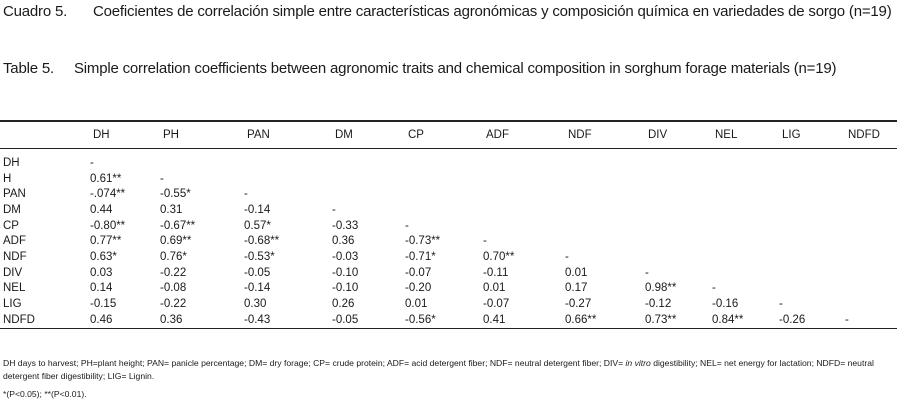  What do you see at coordinates (448, 135) in the screenshot?
I see `header-row: DH PH PAN DM CP ADF NDF DIV NEL LIG NDFD` at bounding box center [448, 135].